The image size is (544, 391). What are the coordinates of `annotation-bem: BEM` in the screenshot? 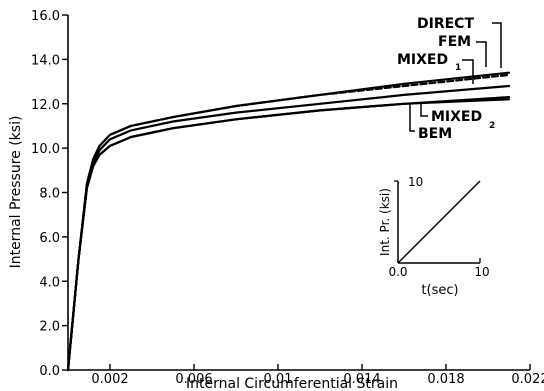 It's located at (435, 134).